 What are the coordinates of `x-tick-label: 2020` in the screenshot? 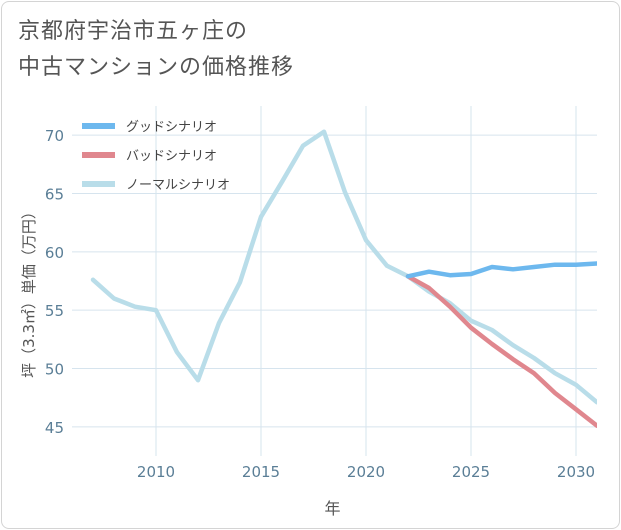 It's located at (366, 472).